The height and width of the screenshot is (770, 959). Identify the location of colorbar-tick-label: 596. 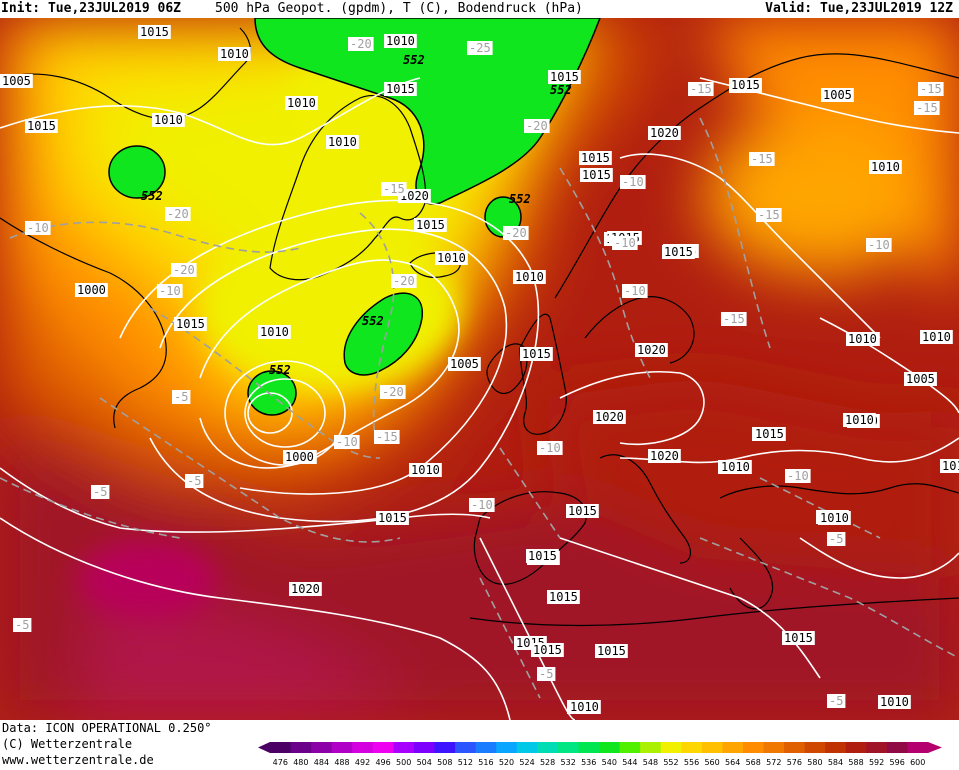
(897, 762).